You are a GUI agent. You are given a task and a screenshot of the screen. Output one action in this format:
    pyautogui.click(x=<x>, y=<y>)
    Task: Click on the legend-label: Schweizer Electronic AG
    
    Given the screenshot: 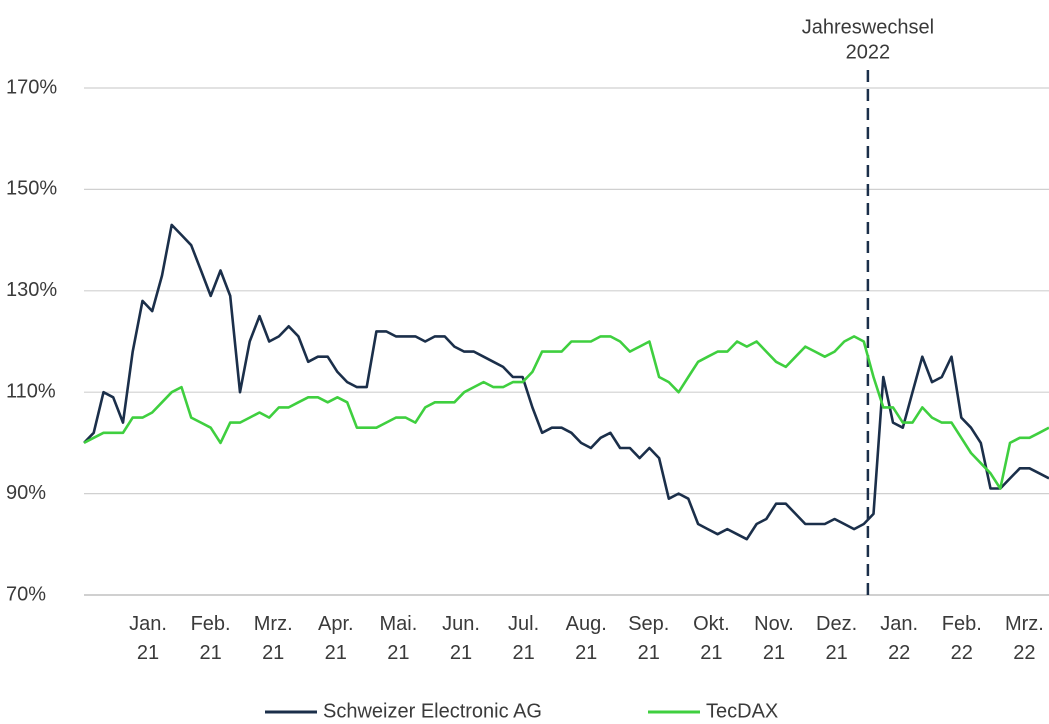 What is the action you would take?
    pyautogui.click(x=432, y=711)
    